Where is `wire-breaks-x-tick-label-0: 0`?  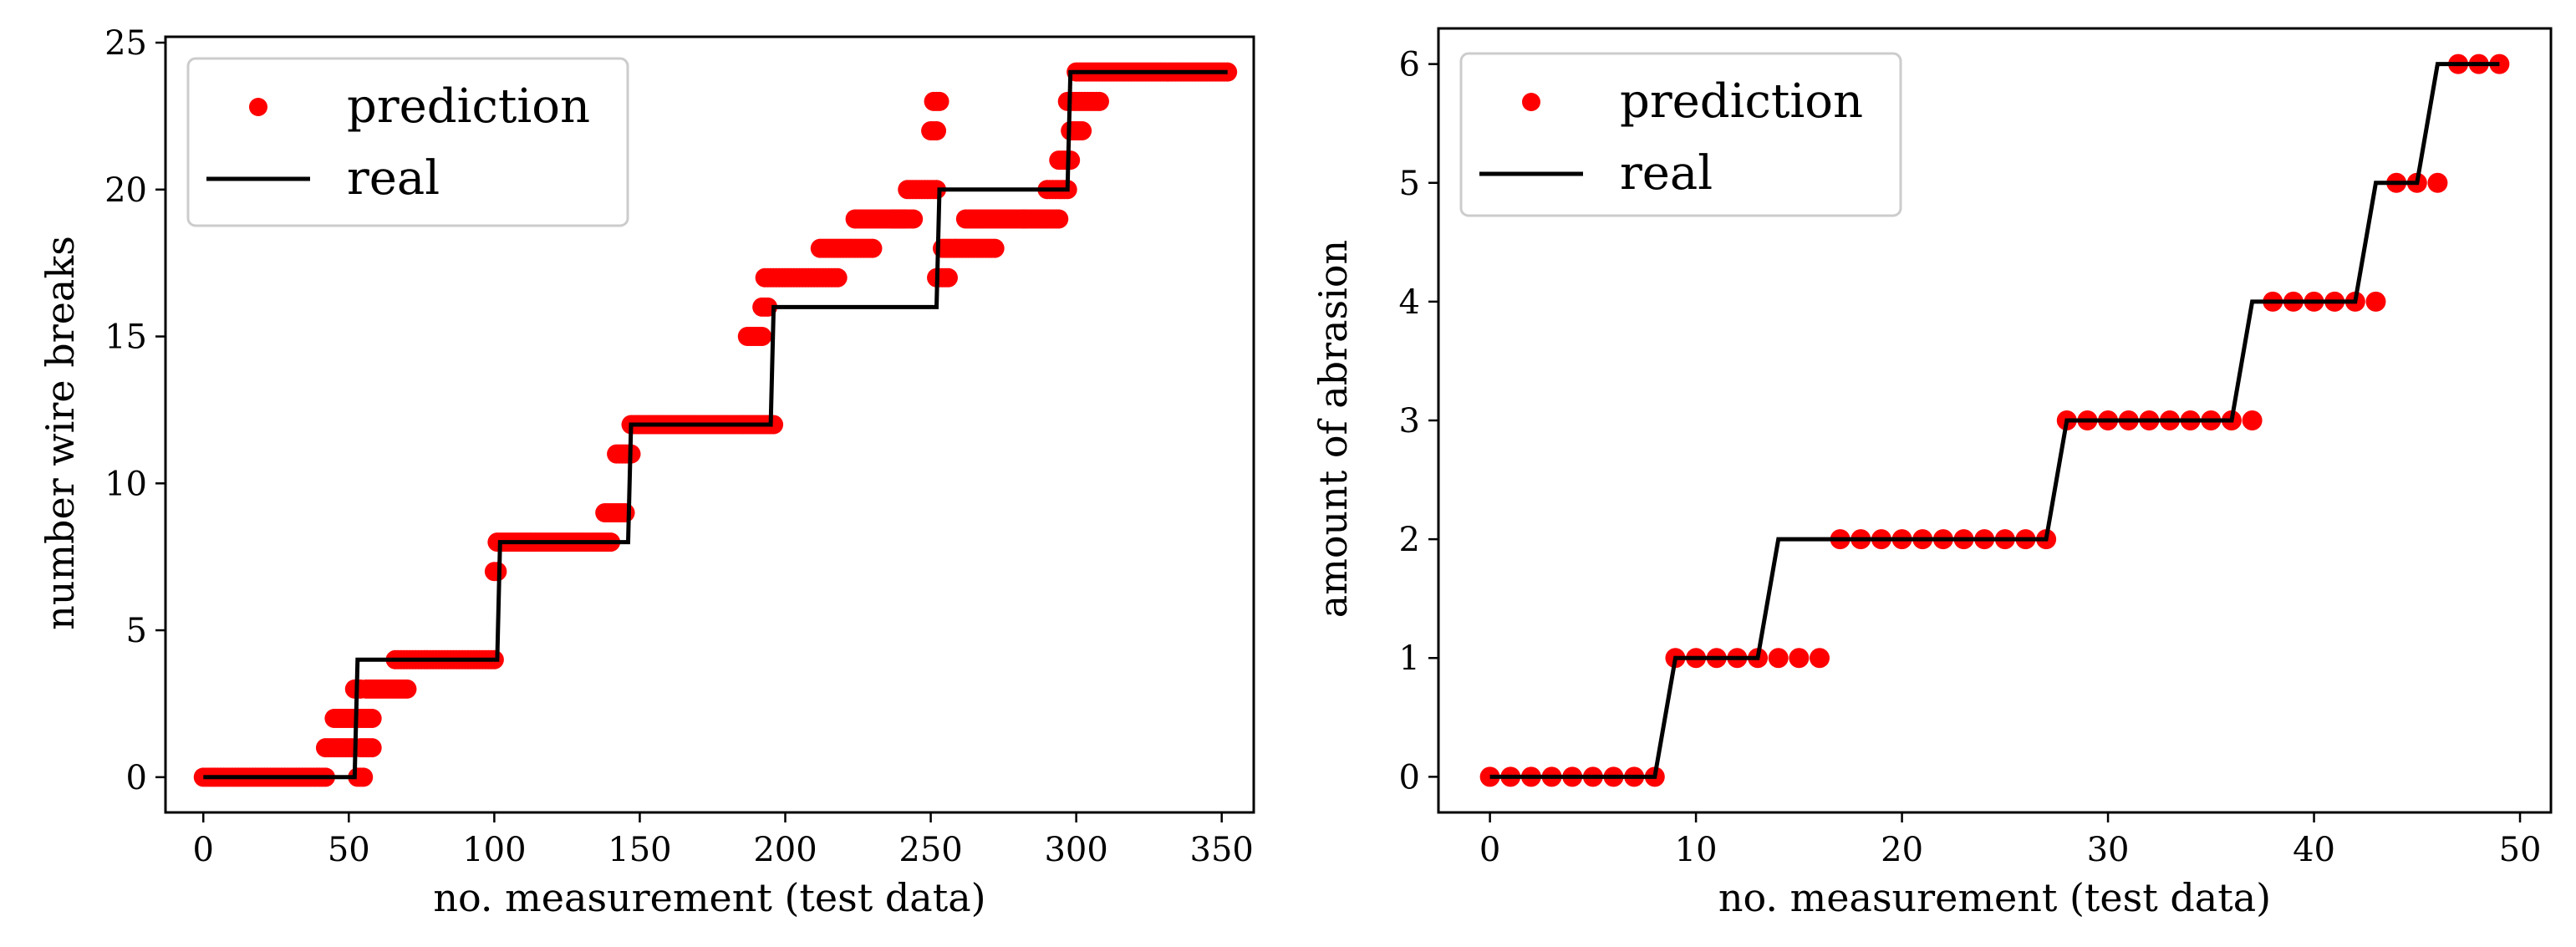
wire-breaks-x-tick-label-0: 0 is located at coordinates (203, 850).